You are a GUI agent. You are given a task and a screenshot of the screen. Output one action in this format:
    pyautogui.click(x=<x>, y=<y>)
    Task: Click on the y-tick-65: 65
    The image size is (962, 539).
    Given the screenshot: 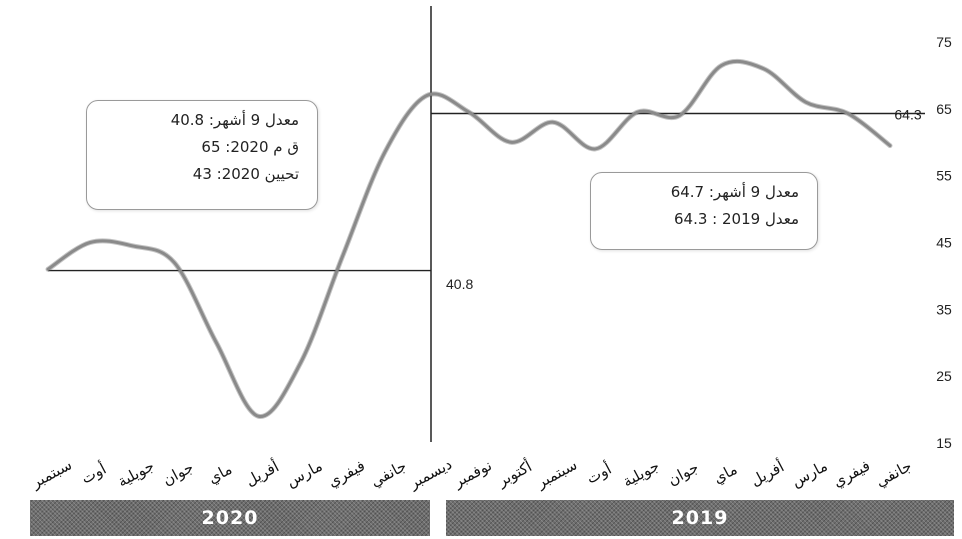 What is the action you would take?
    pyautogui.click(x=944, y=109)
    